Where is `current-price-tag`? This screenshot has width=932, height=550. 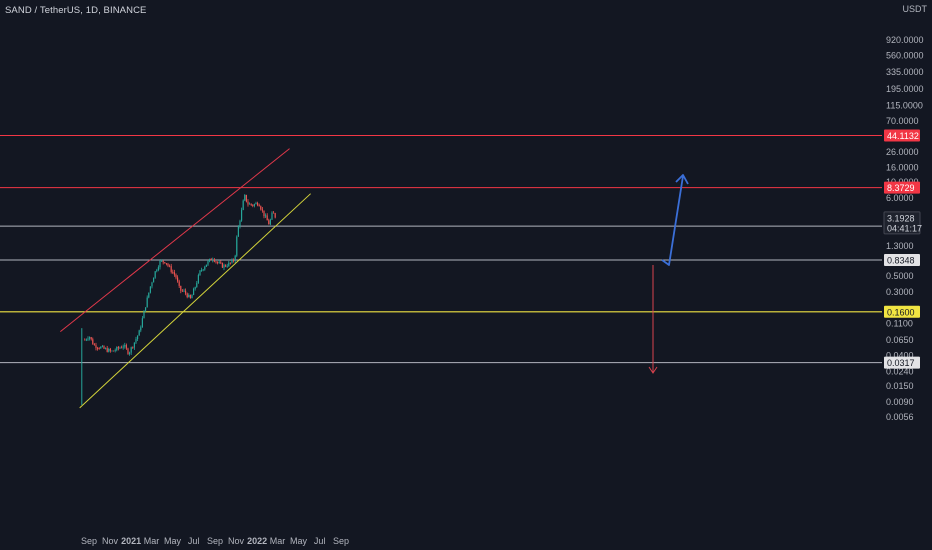 current-price-tag is located at coordinates (902, 223).